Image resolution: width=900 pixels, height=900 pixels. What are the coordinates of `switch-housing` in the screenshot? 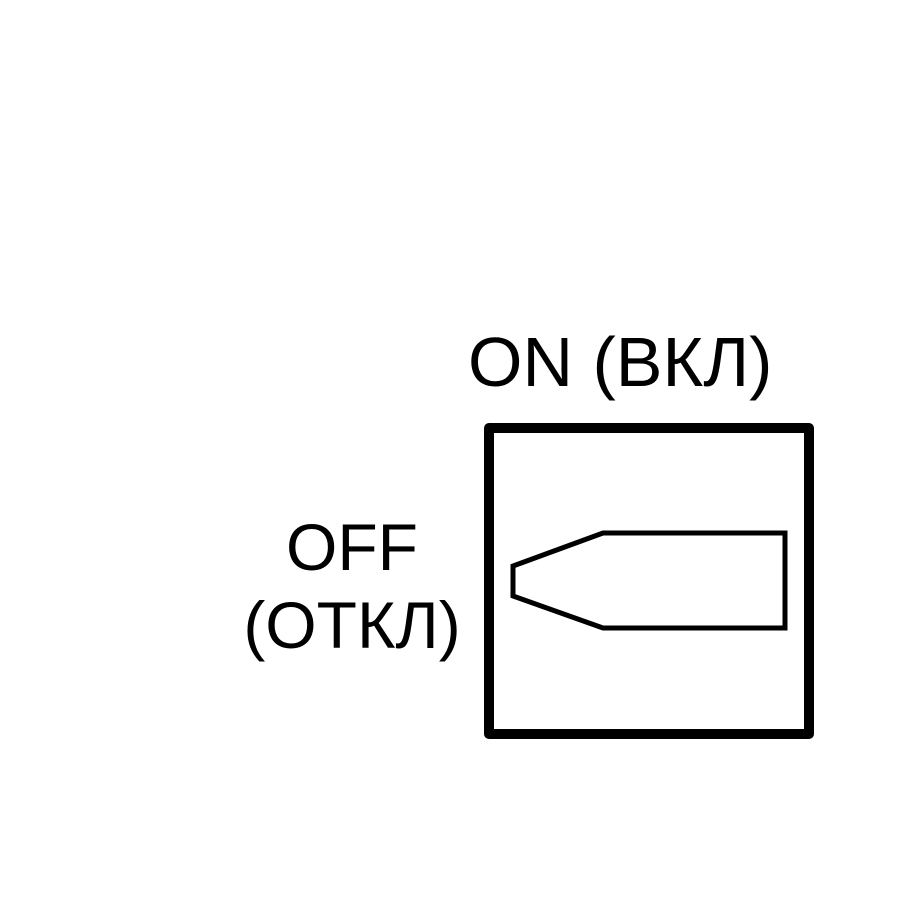 It's located at (649, 581).